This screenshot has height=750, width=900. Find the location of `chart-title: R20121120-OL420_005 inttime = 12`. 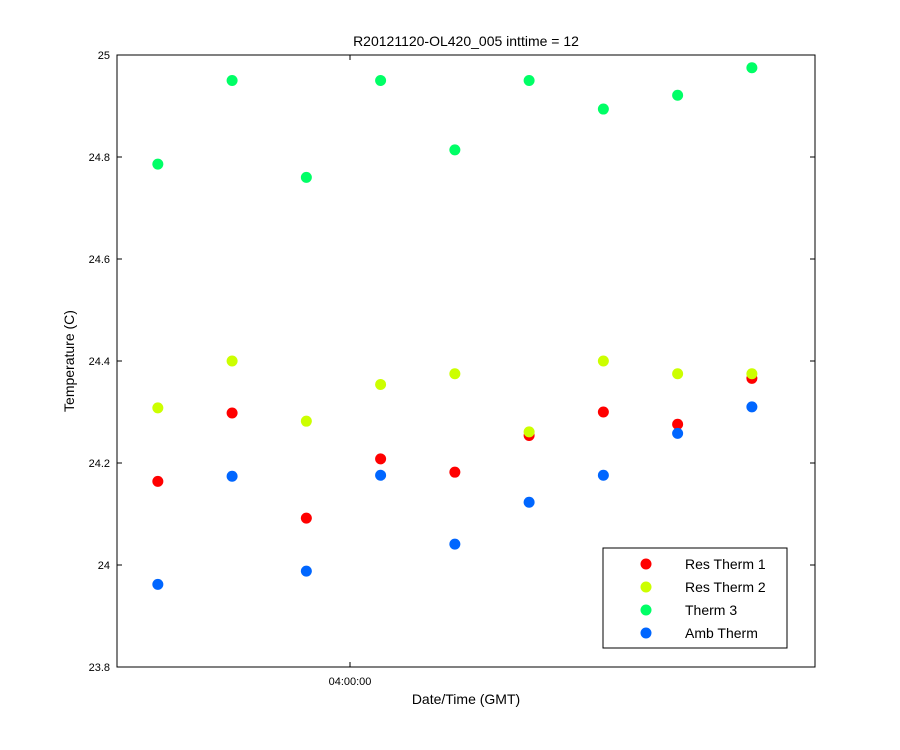

chart-title: R20121120-OL420_005 inttime = 12 is located at coordinates (466, 41).